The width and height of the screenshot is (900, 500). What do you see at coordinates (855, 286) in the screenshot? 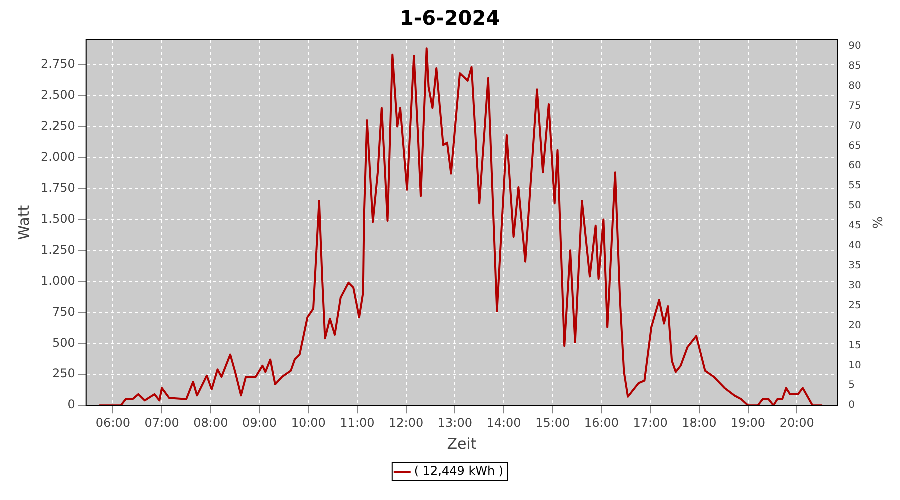
I see `y2-tick-label: 30` at bounding box center [855, 286].